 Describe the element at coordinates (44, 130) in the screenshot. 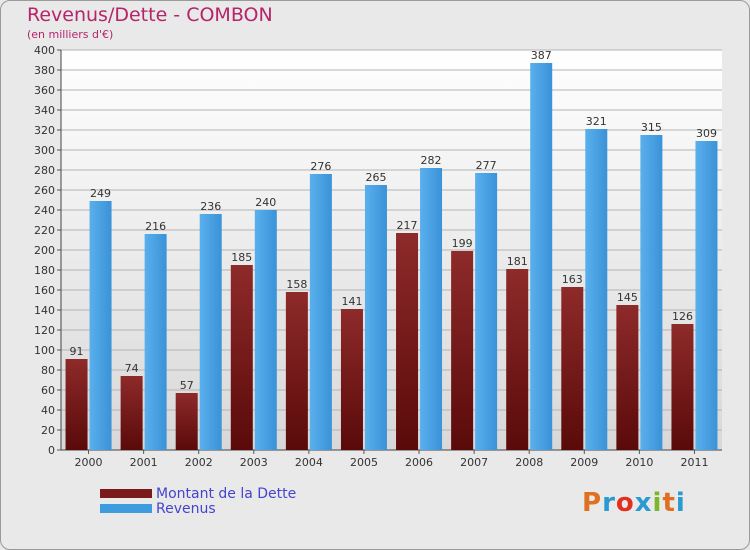

I see `y-tick-label: 320` at that location.